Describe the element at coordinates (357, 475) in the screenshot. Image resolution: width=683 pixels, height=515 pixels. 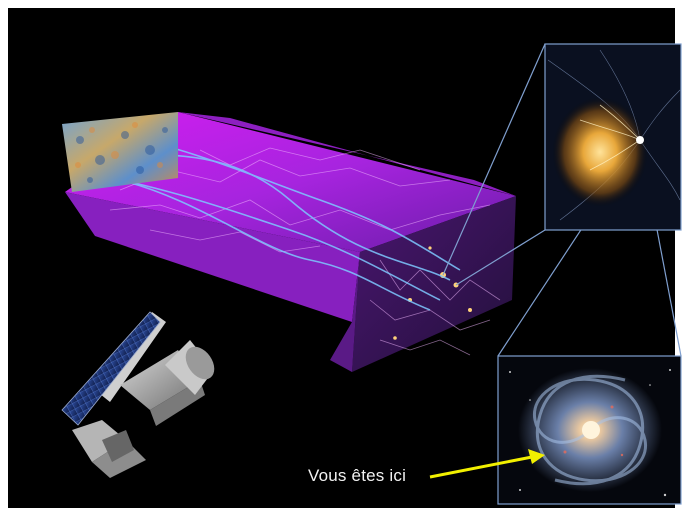
I see `you-are-here-label: Vous êtes ici` at that location.